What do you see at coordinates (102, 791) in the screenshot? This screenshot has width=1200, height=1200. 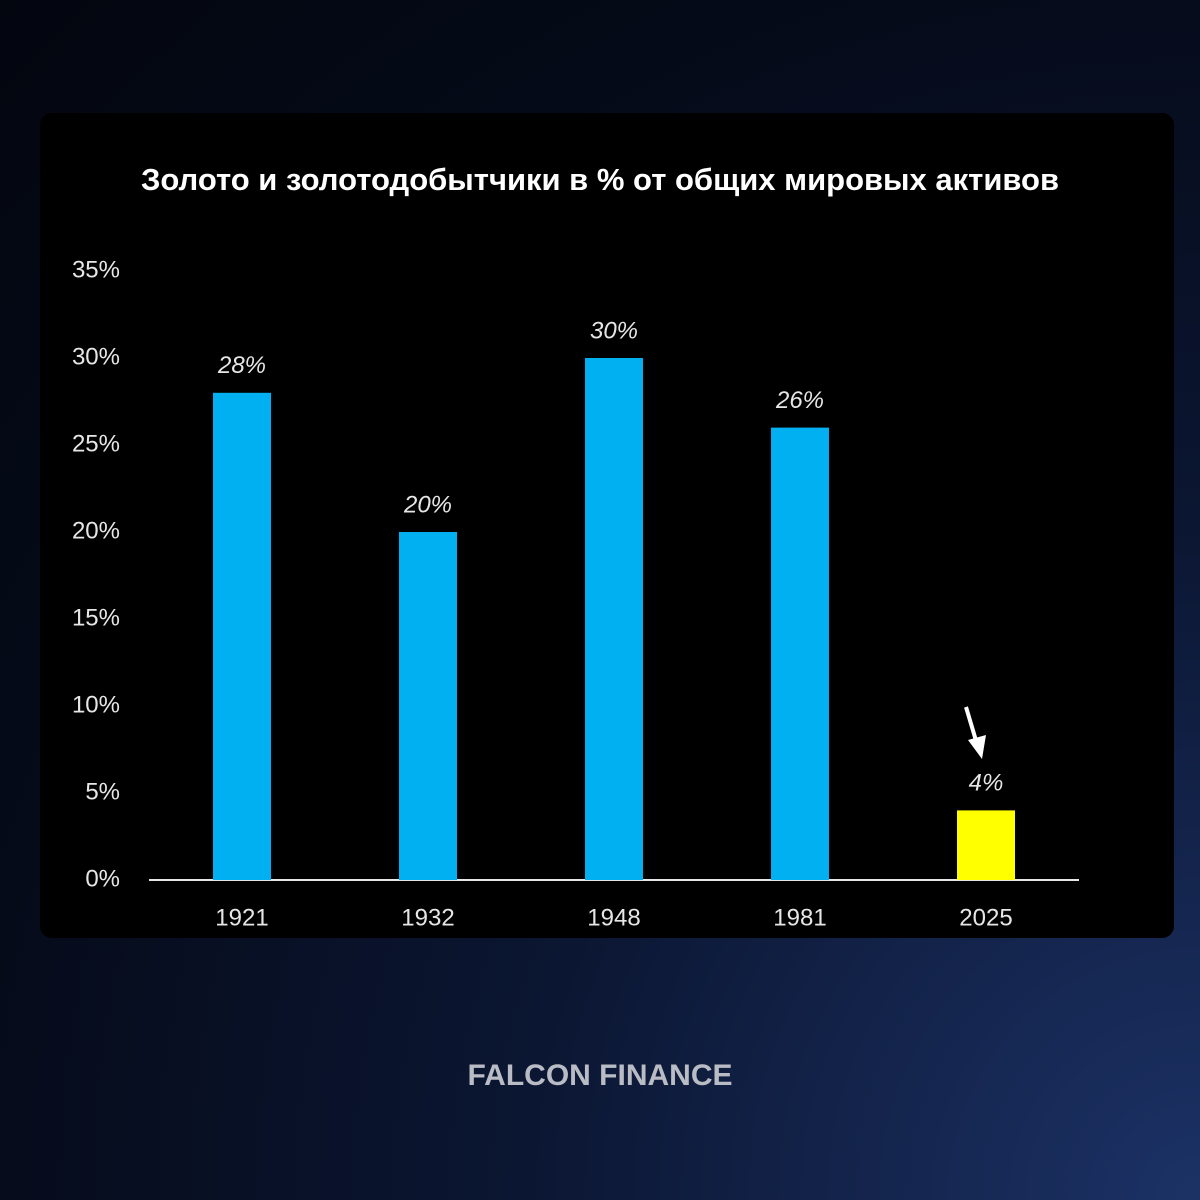 I see `y-tick-label: 5%` at bounding box center [102, 791].